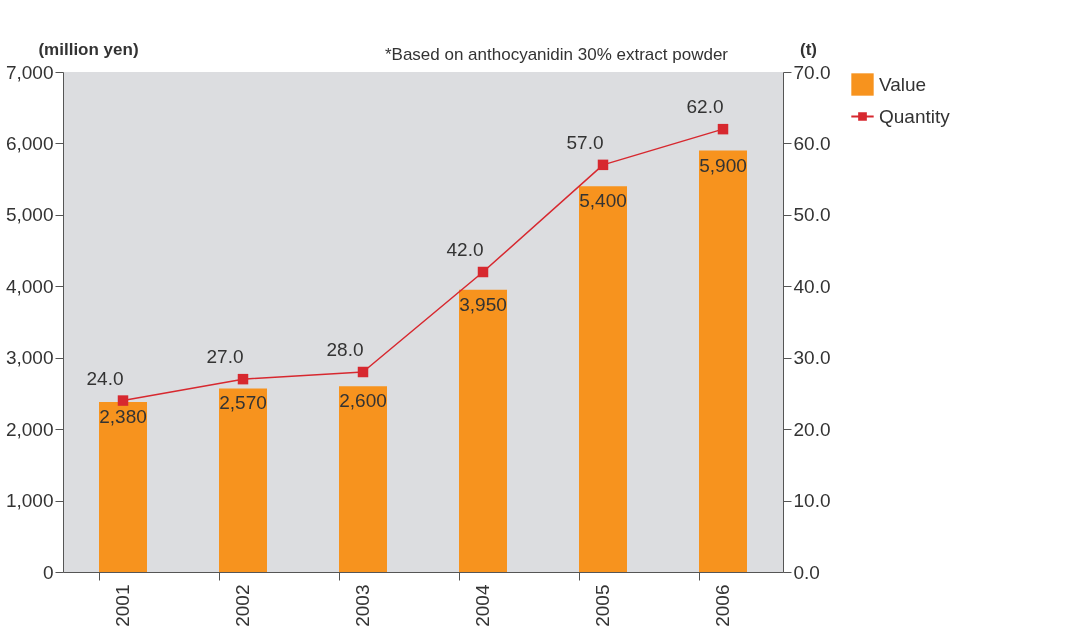  What do you see at coordinates (812, 358) in the screenshot?
I see `y2-tick-label: 30.0` at bounding box center [812, 358].